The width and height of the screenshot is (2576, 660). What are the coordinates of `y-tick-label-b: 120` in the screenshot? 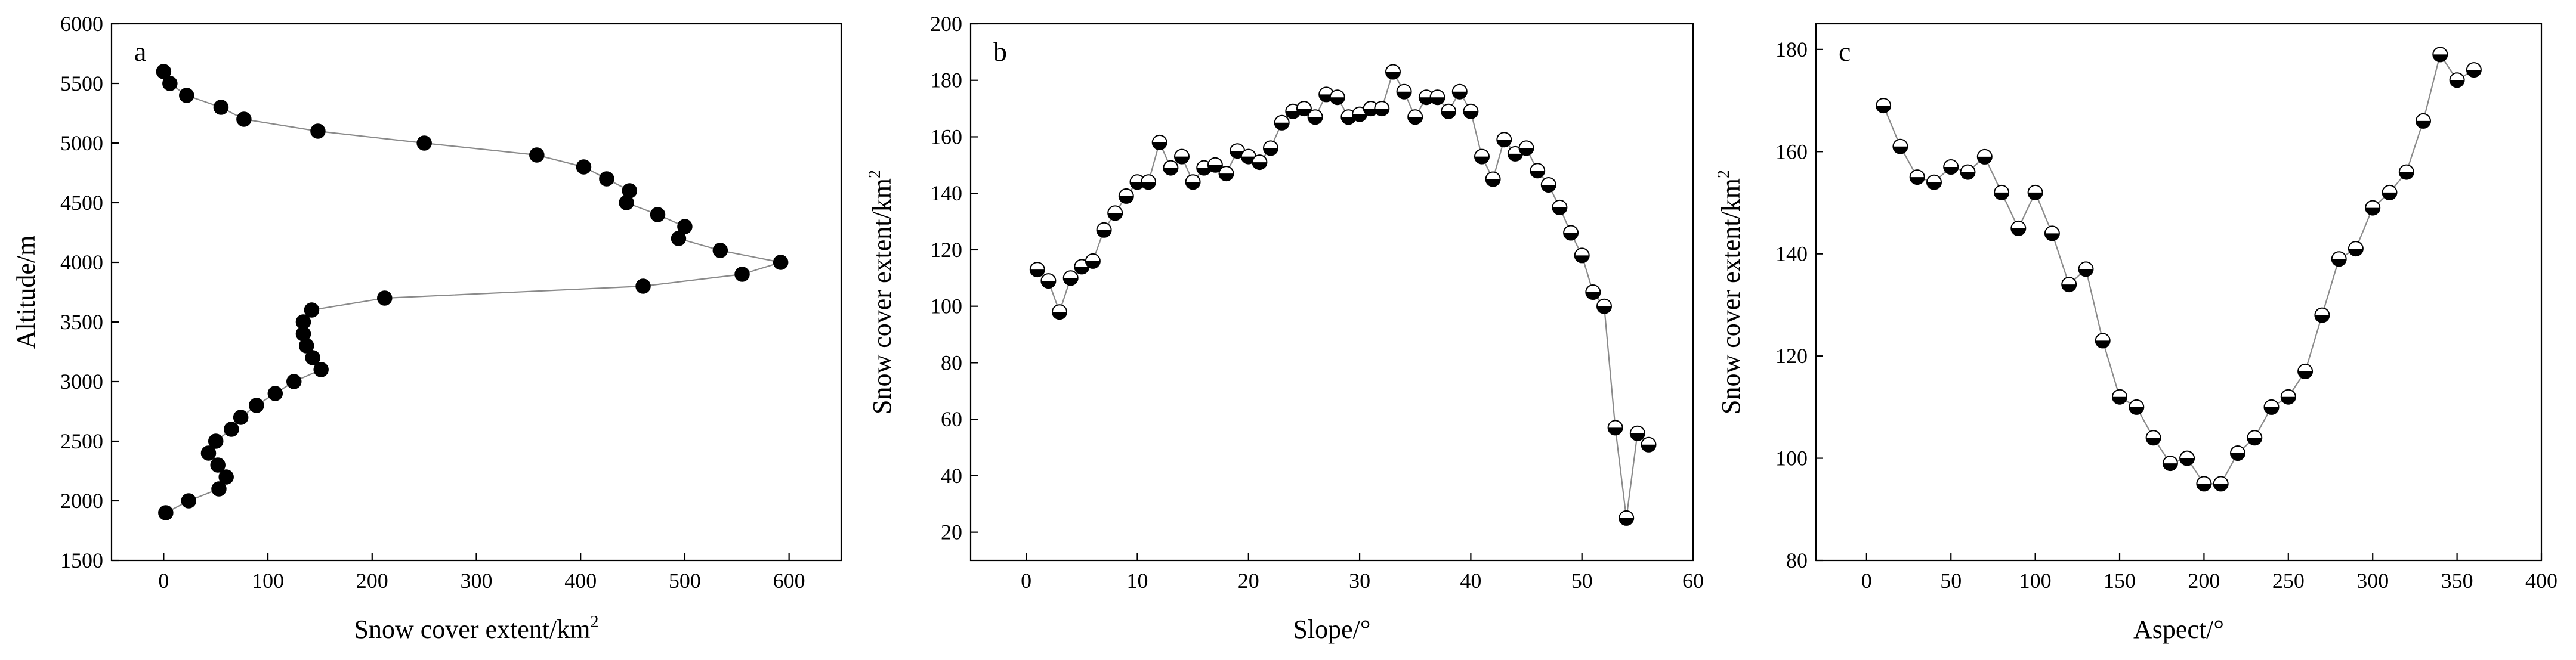 It's located at (946, 250).